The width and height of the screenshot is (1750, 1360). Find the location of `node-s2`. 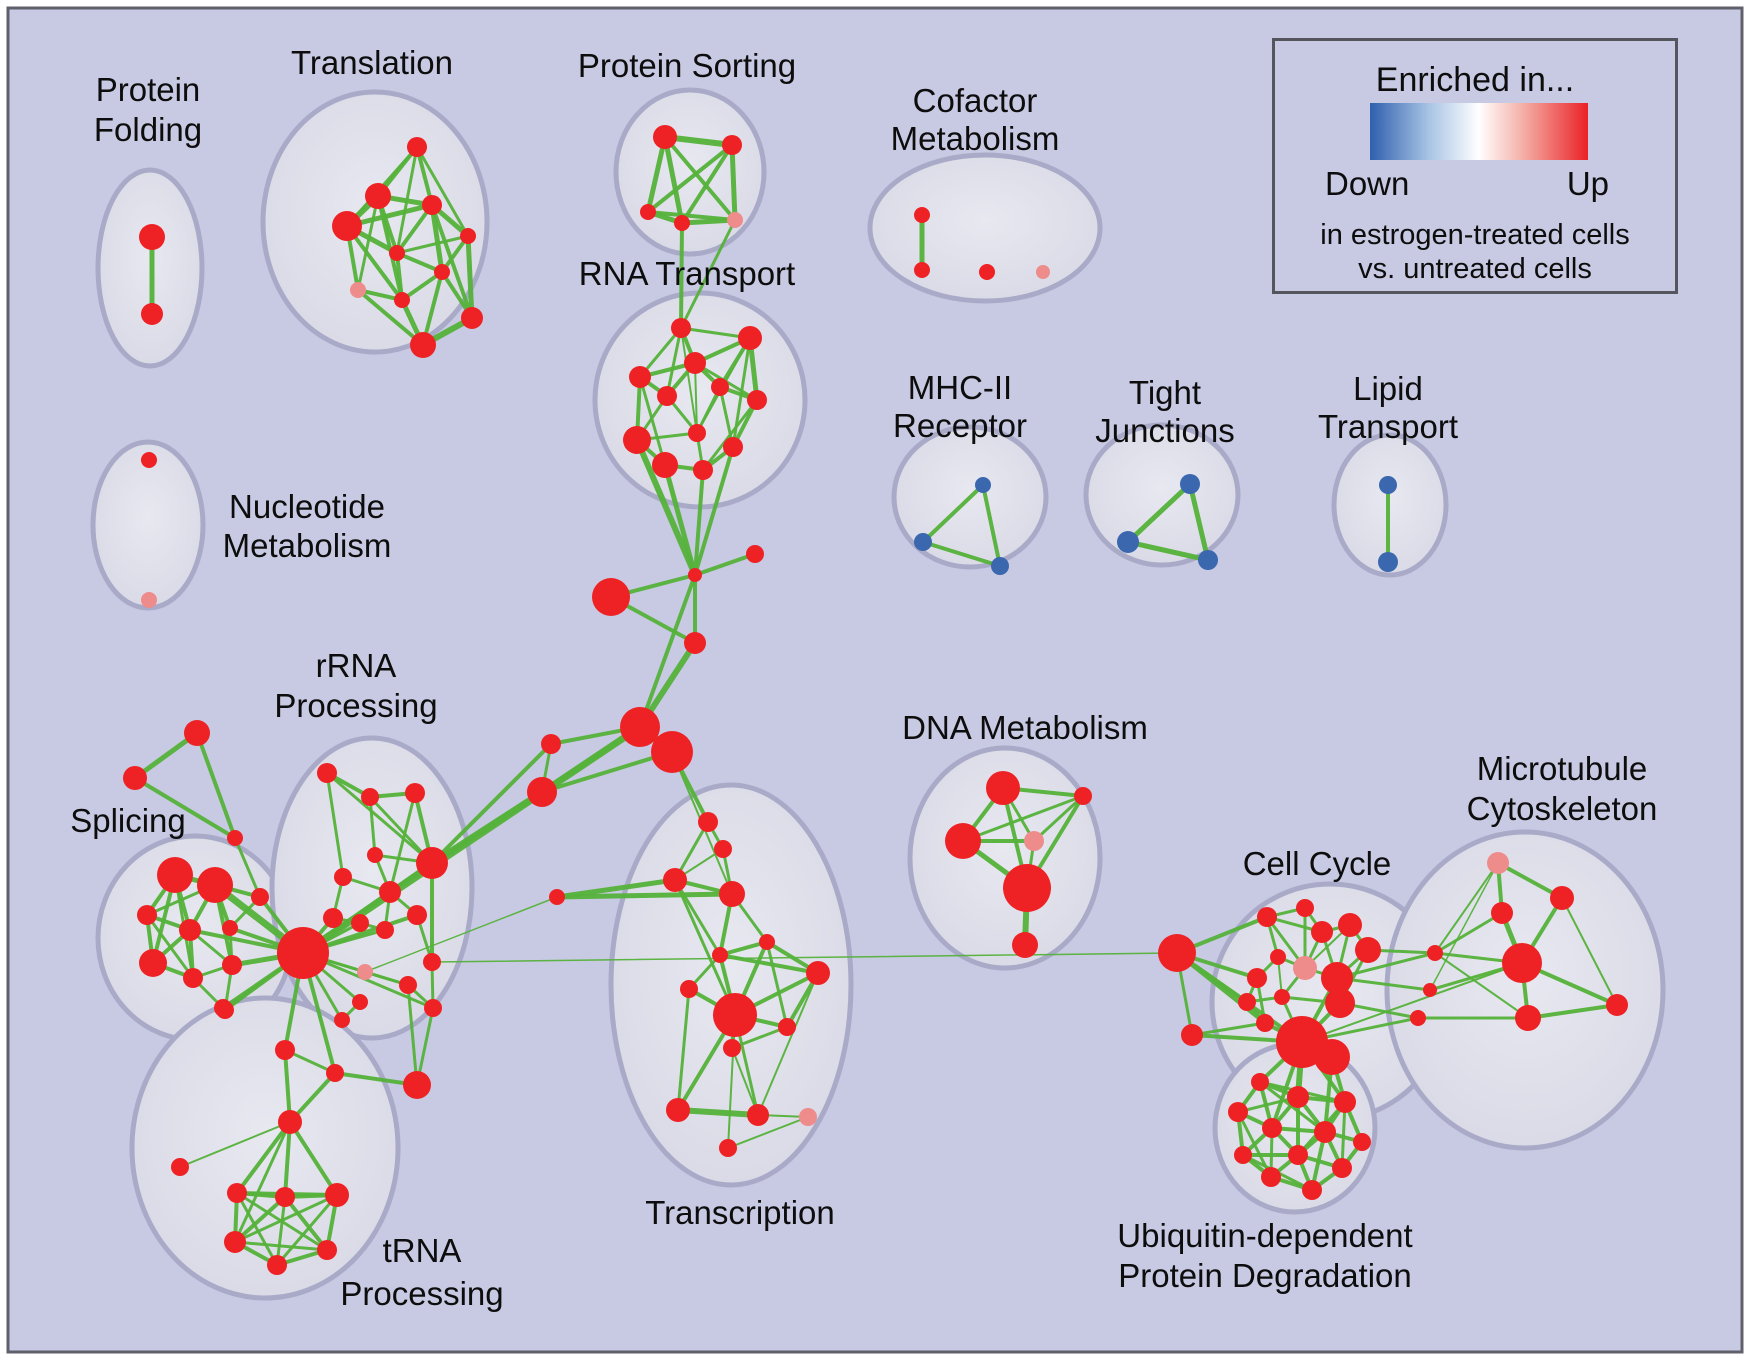

node-s2 is located at coordinates (147, 915).